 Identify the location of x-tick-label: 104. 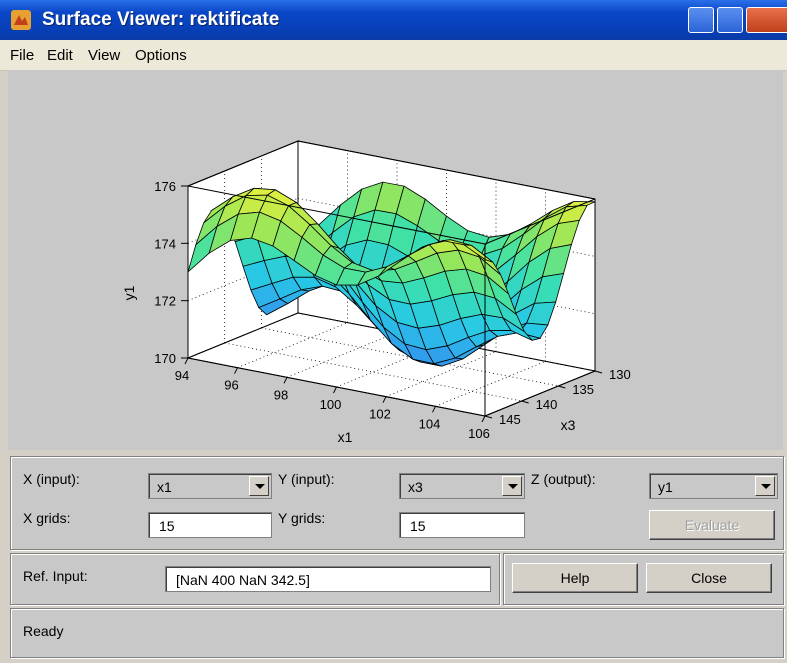
(430, 423).